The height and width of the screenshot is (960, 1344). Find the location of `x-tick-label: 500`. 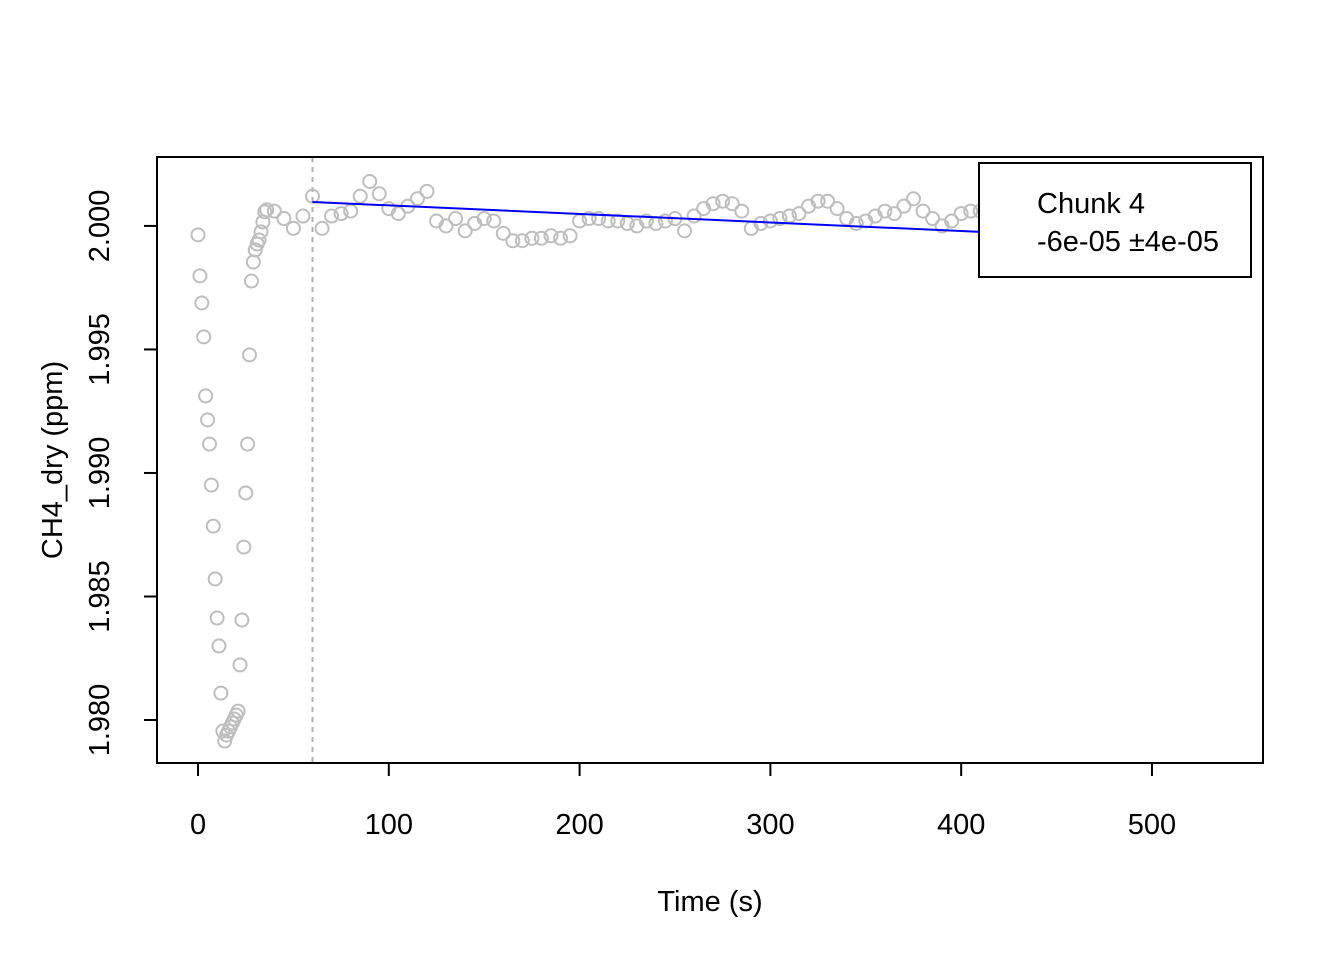

x-tick-label: 500 is located at coordinates (1152, 825).